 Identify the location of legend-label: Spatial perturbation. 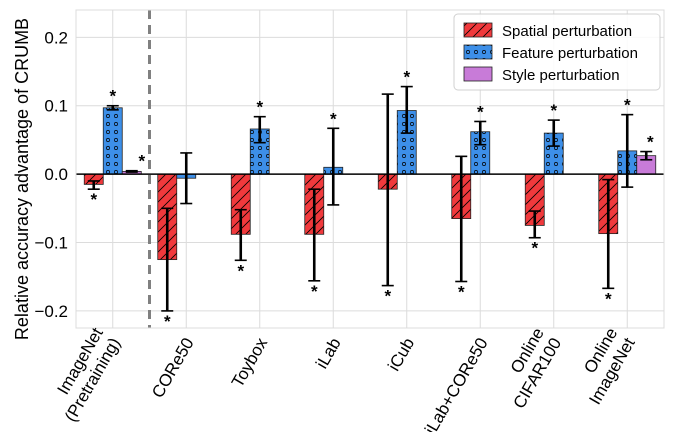
(567, 31).